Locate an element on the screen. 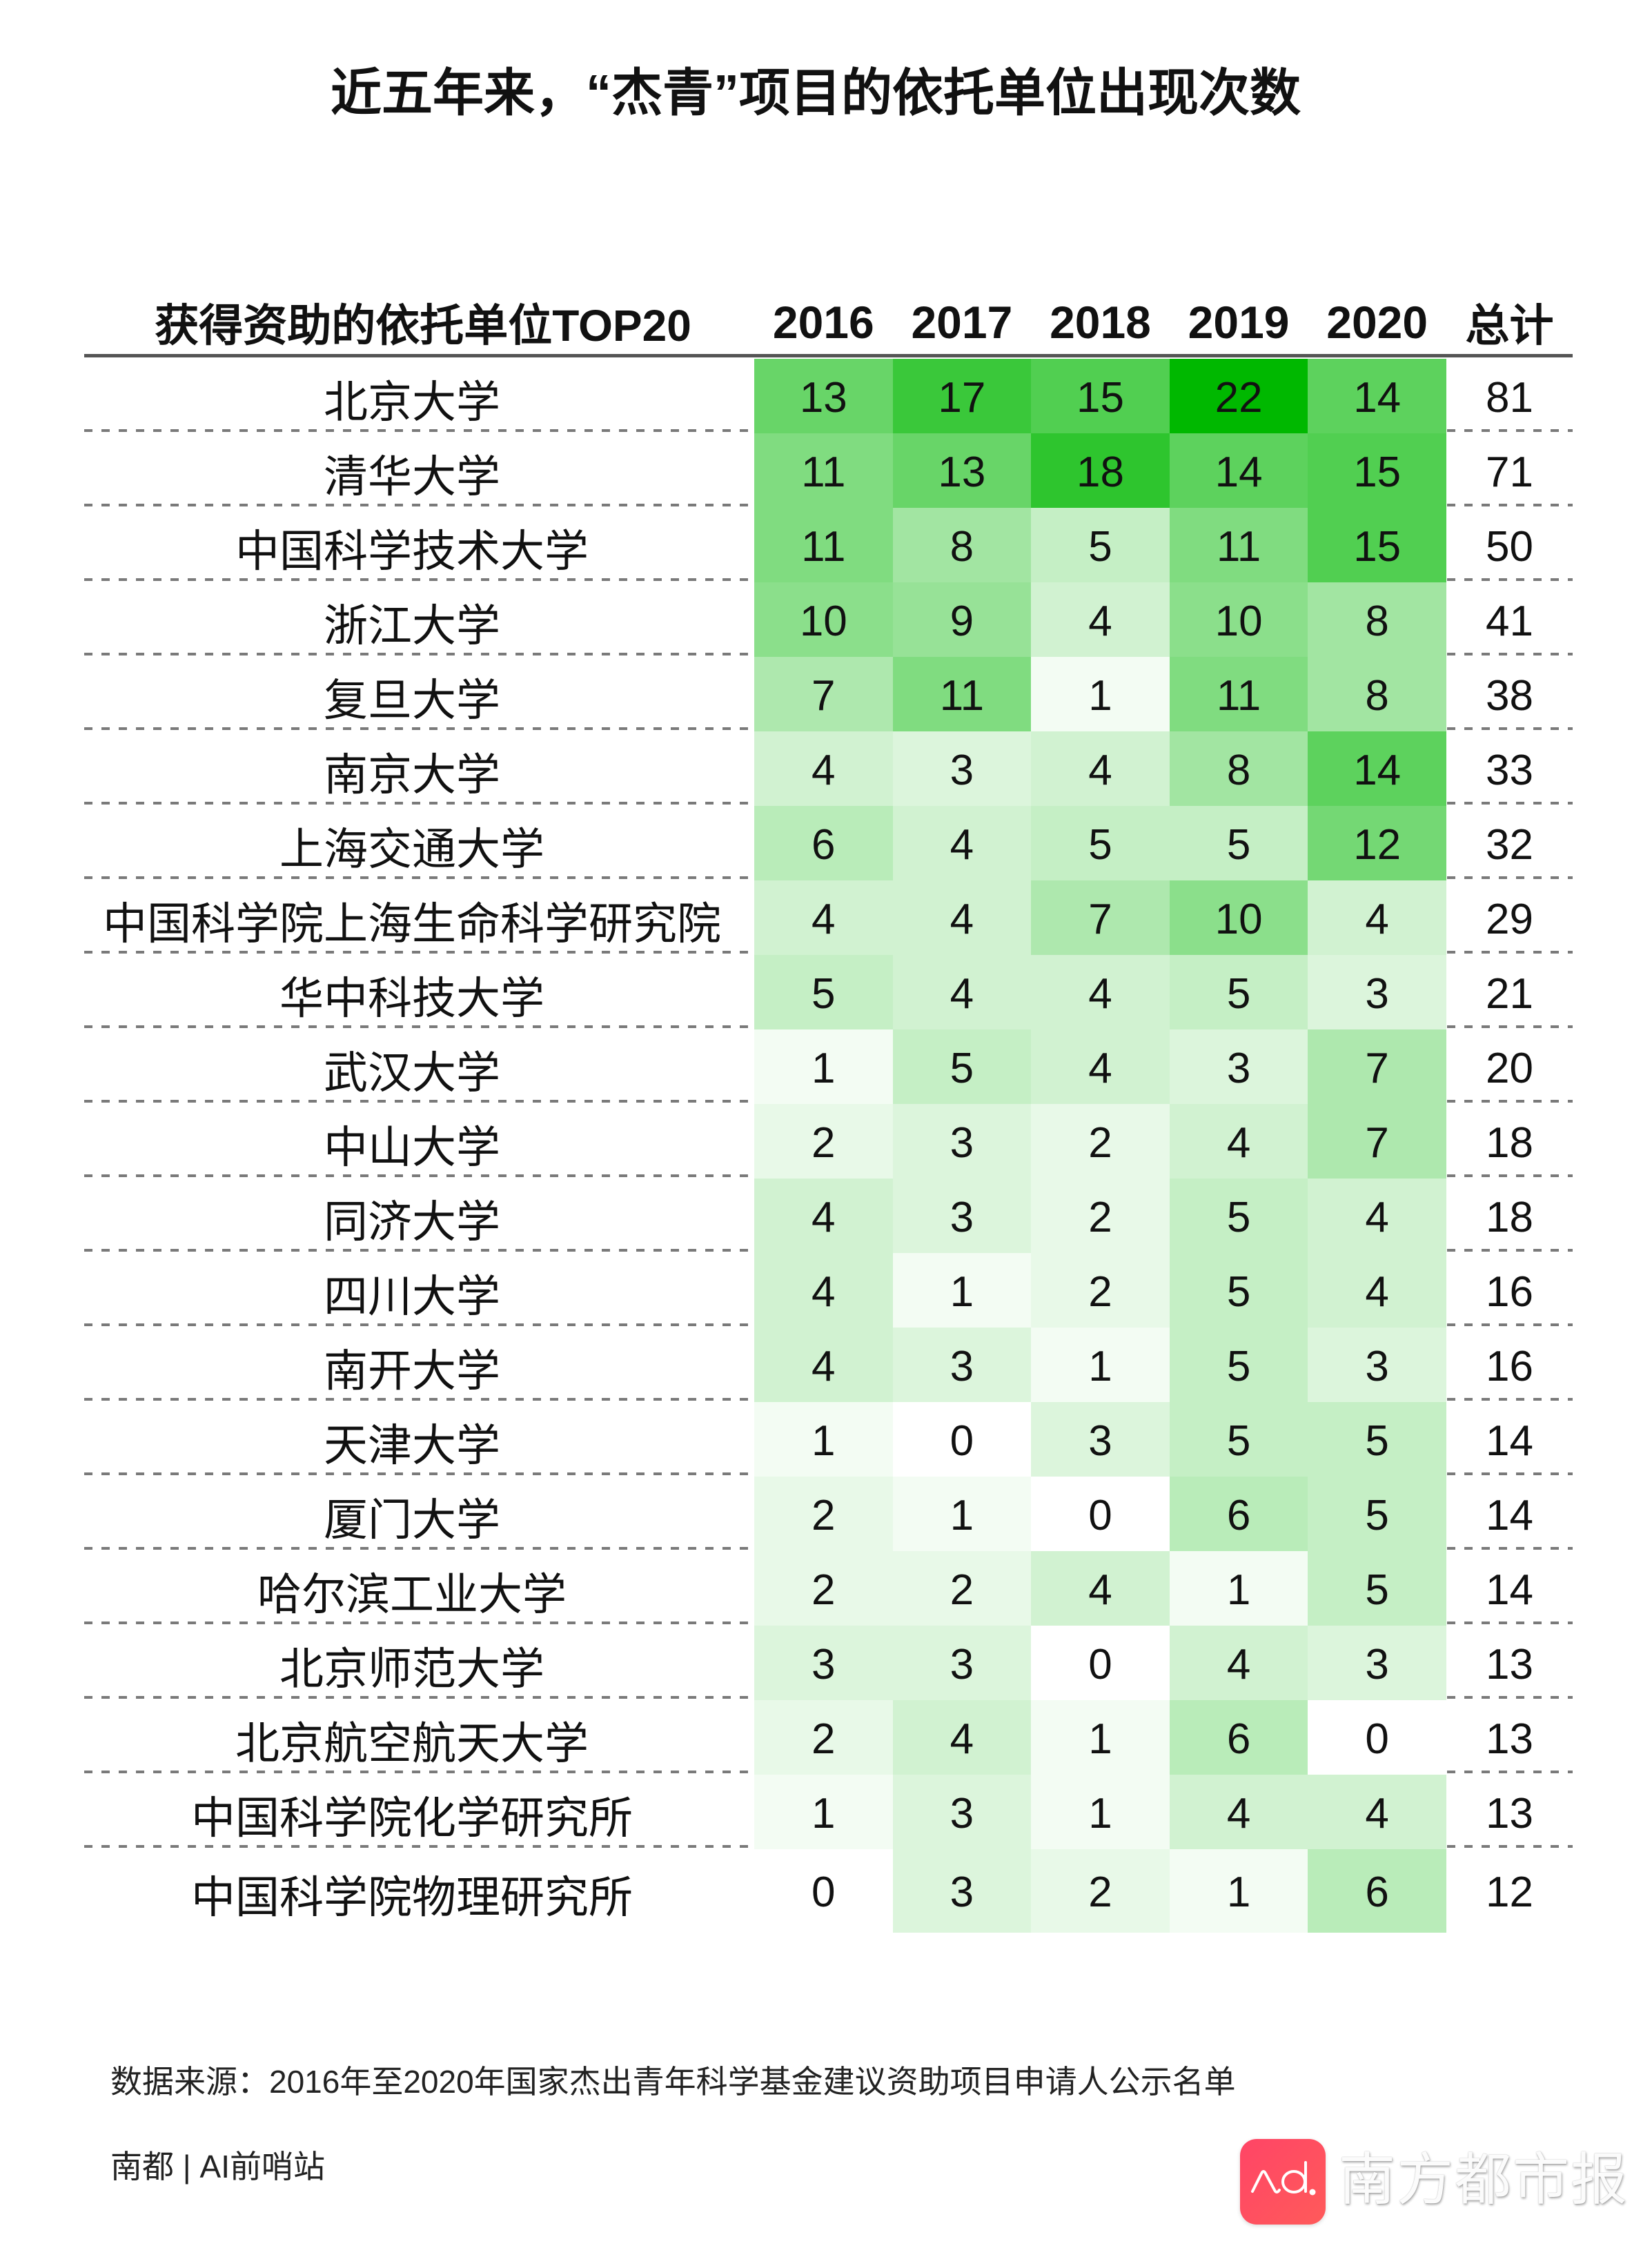 The height and width of the screenshot is (2248, 1652). total-value: 29 is located at coordinates (1509, 919).